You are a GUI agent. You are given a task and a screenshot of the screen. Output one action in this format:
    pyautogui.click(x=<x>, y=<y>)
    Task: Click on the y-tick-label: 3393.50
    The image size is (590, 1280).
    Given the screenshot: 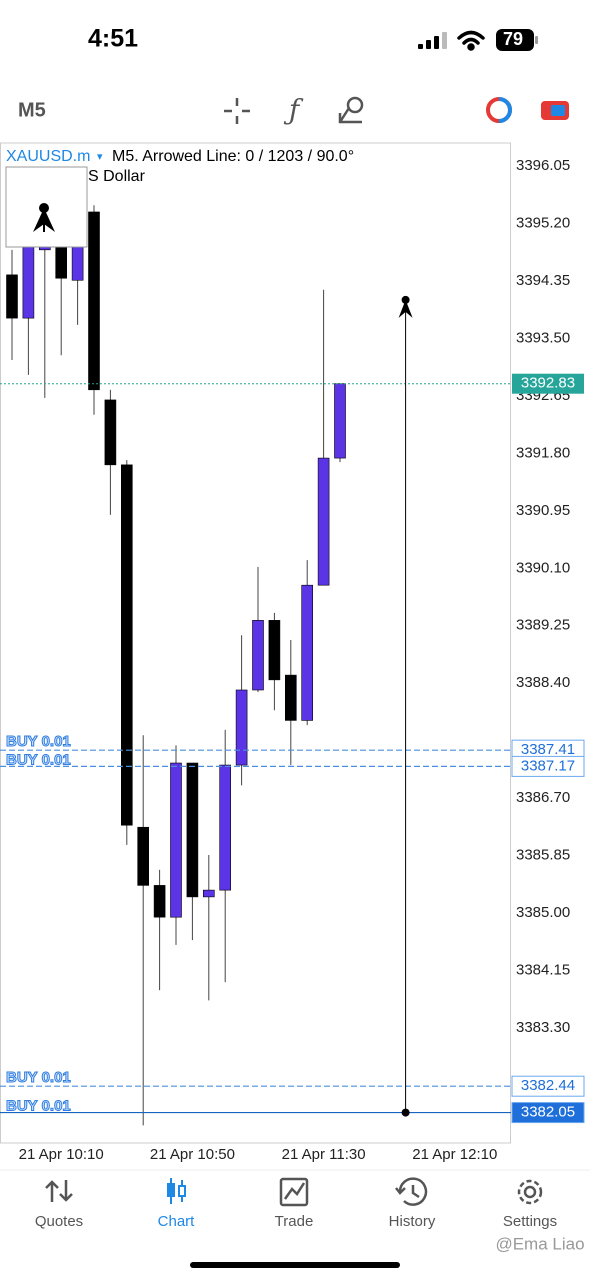 What is the action you would take?
    pyautogui.click(x=543, y=337)
    